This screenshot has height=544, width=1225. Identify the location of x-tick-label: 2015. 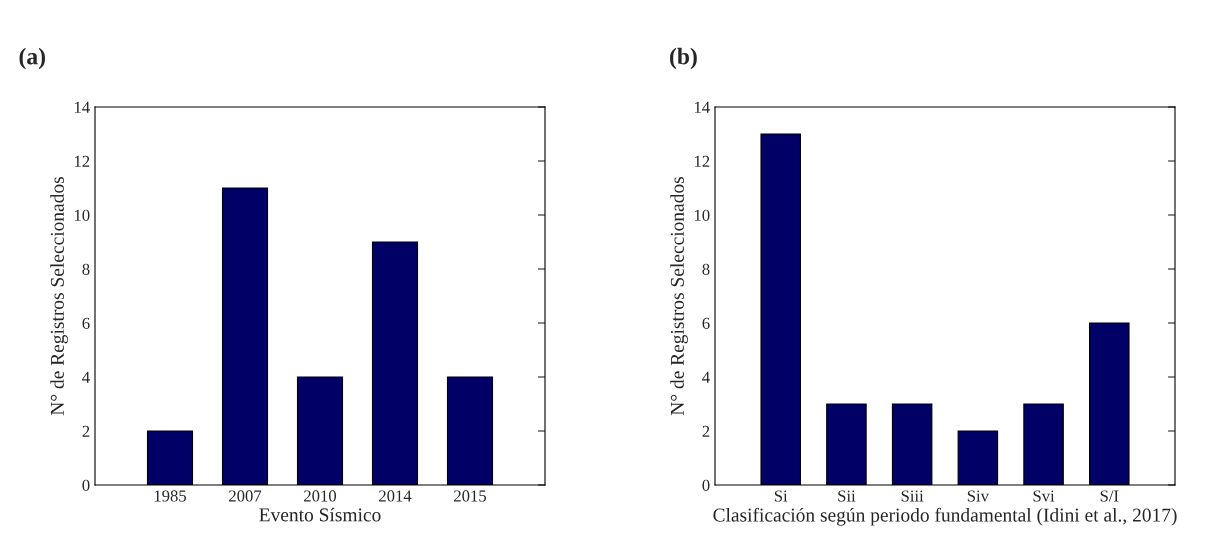
(470, 496).